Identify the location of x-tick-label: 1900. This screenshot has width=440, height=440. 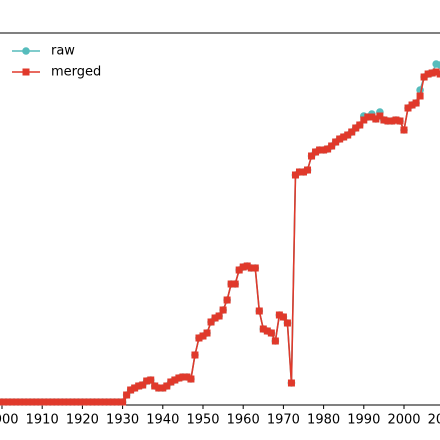
(9, 420).